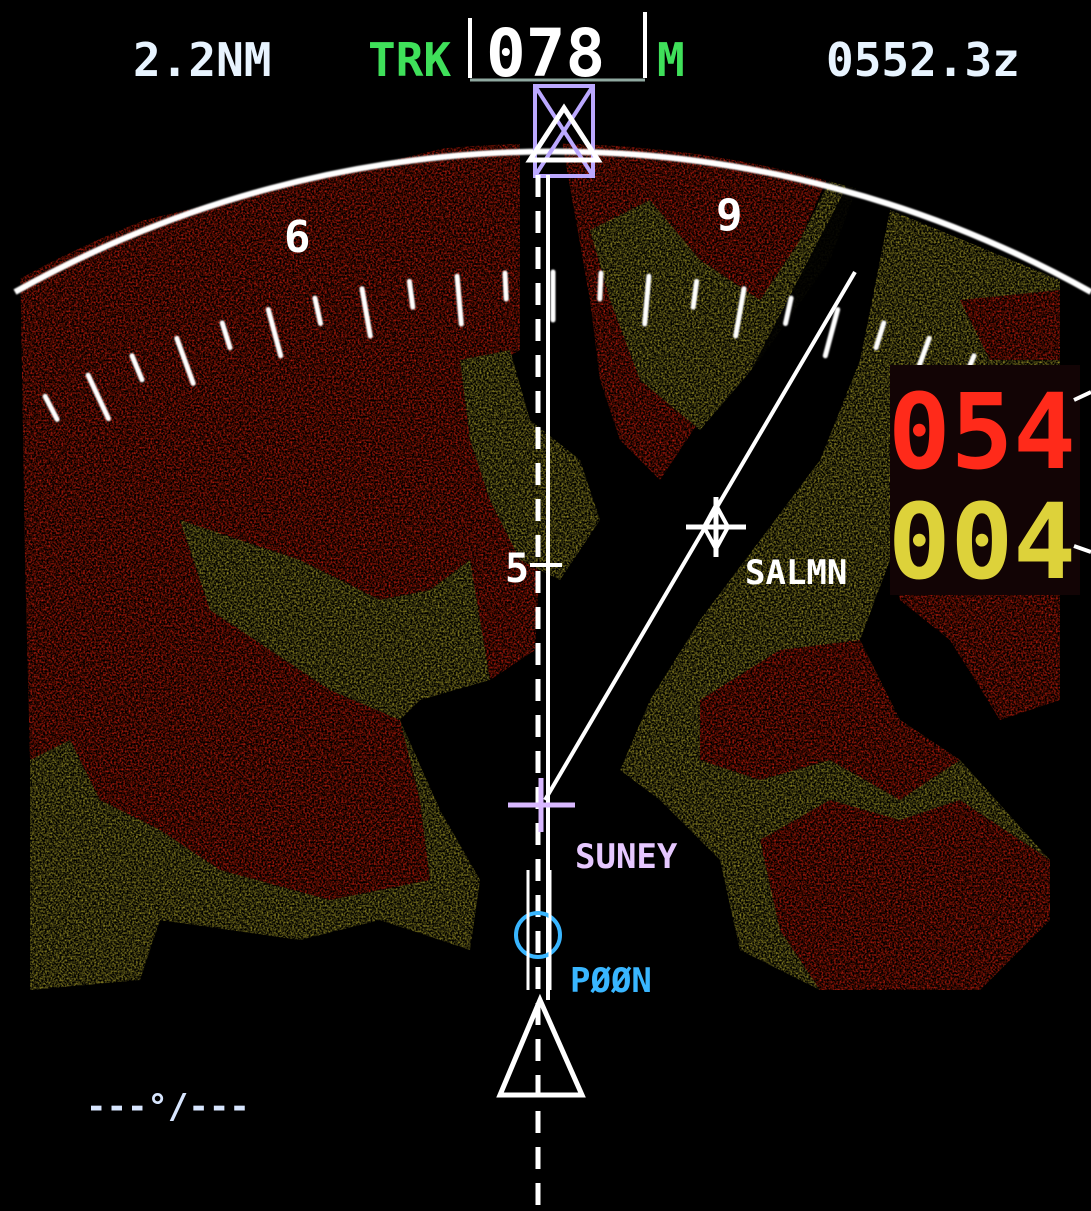  What do you see at coordinates (796, 573) in the screenshot?
I see `waypoint-label-salmn: SALMN` at bounding box center [796, 573].